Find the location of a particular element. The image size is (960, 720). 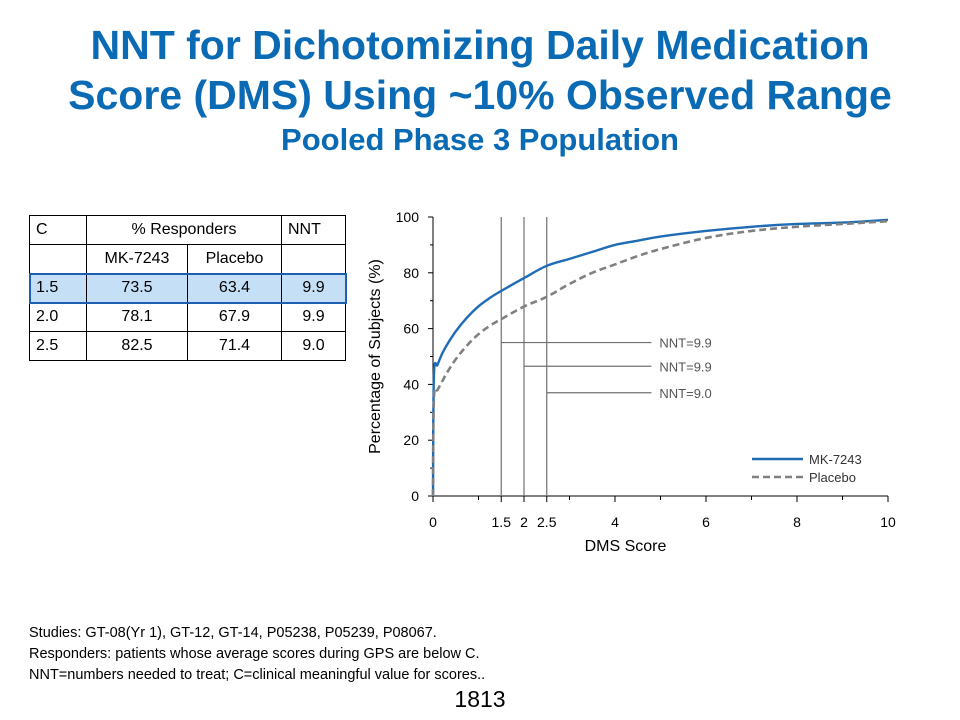

x-tick-label: 2.5 is located at coordinates (547, 522).